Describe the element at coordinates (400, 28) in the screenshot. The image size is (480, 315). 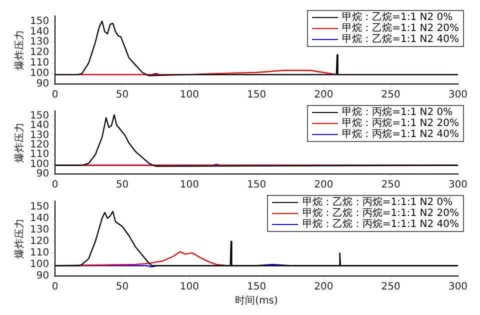
I see `legend-label: 甲烷：乙烷=1:1 N2 20%` at that location.